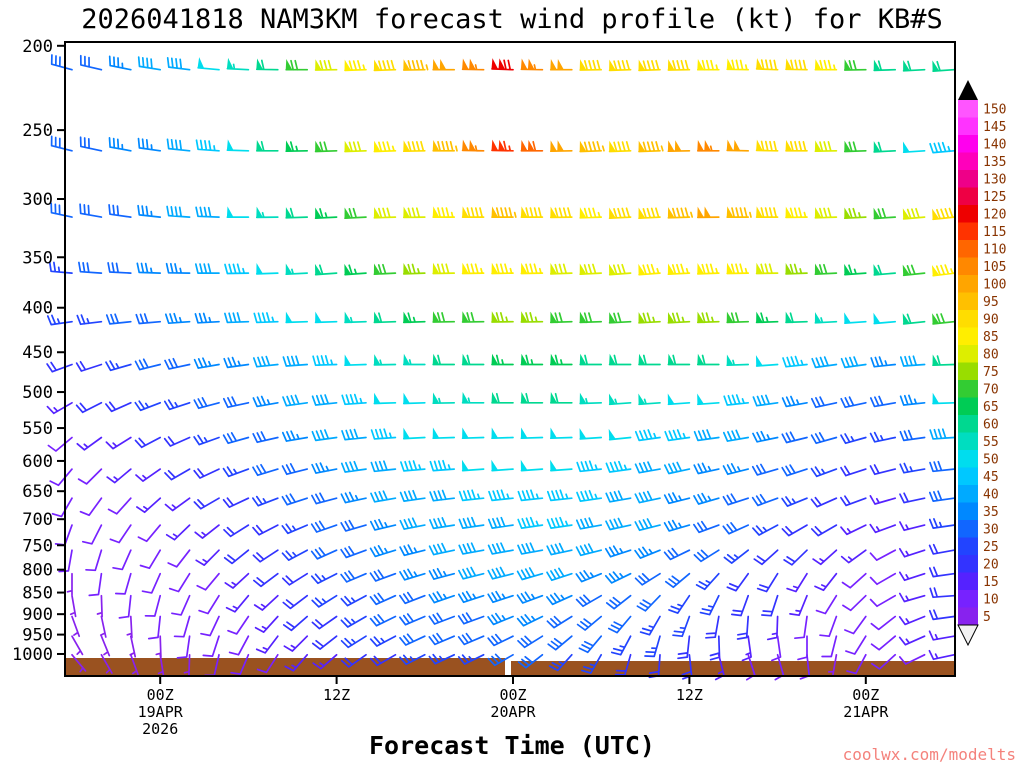  What do you see at coordinates (994, 267) in the screenshot?
I see `colorbar-tick-label: 105` at bounding box center [994, 267].